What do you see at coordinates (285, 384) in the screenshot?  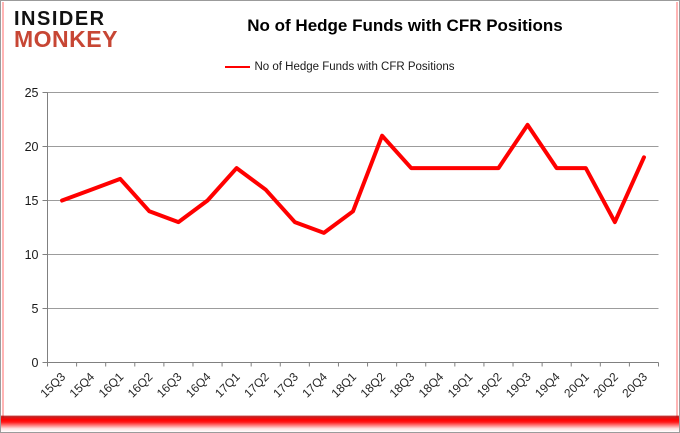 I see `x-axis-tick-label: 17Q3` at bounding box center [285, 384].